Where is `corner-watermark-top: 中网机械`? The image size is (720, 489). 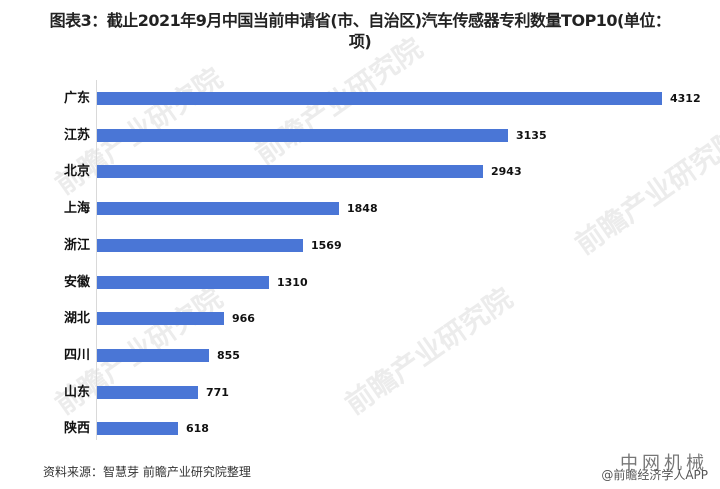 corner-watermark-top: 中网机械 is located at coordinates (664, 463).